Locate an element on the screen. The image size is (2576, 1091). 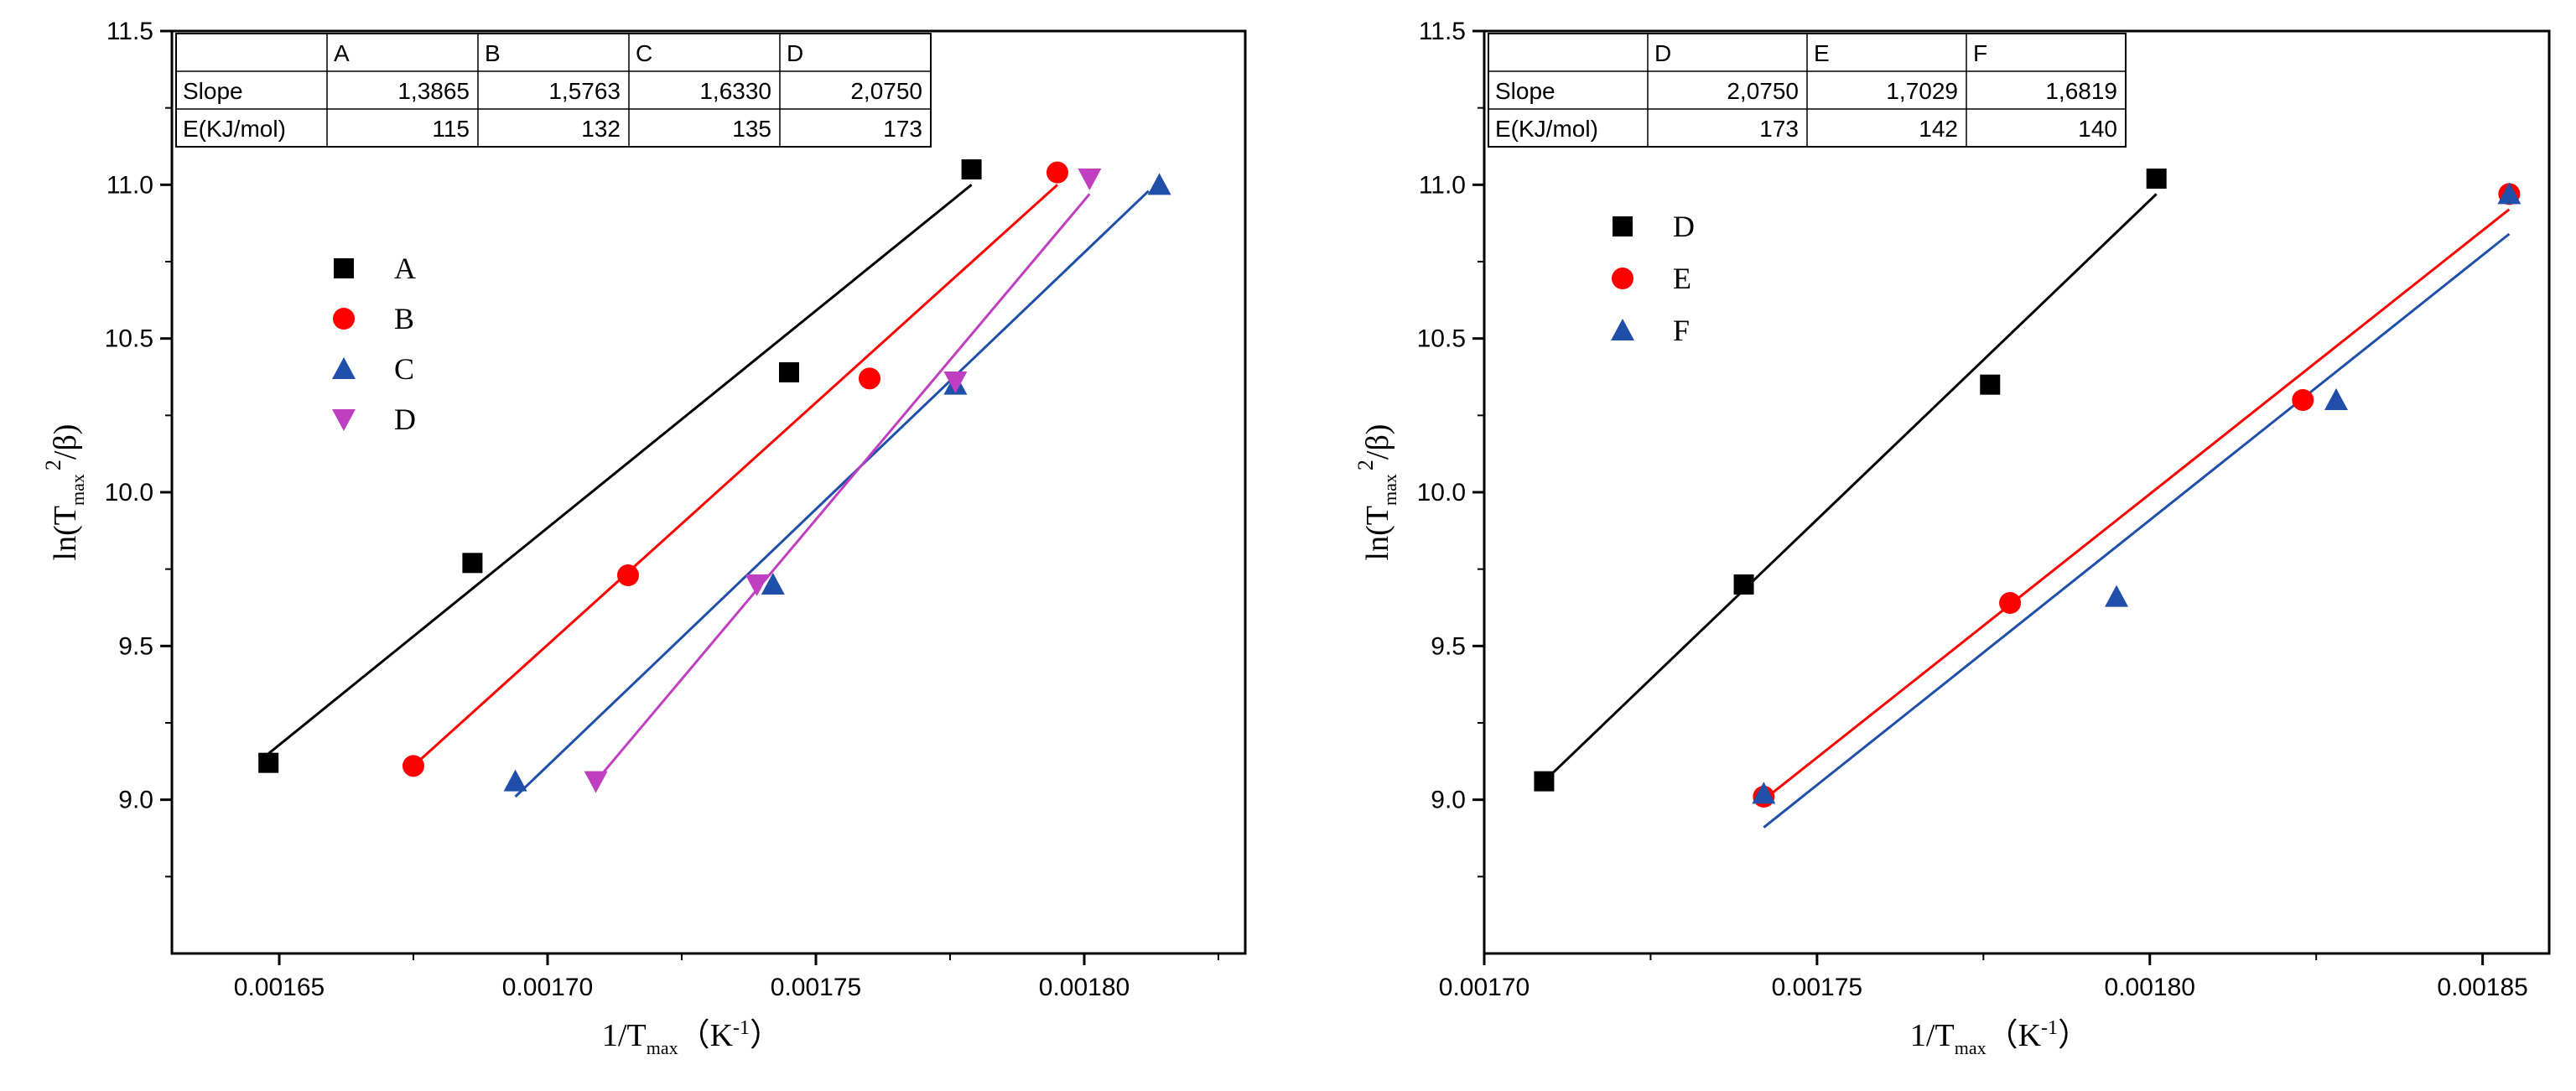
legend-marker-C is located at coordinates (344, 368).